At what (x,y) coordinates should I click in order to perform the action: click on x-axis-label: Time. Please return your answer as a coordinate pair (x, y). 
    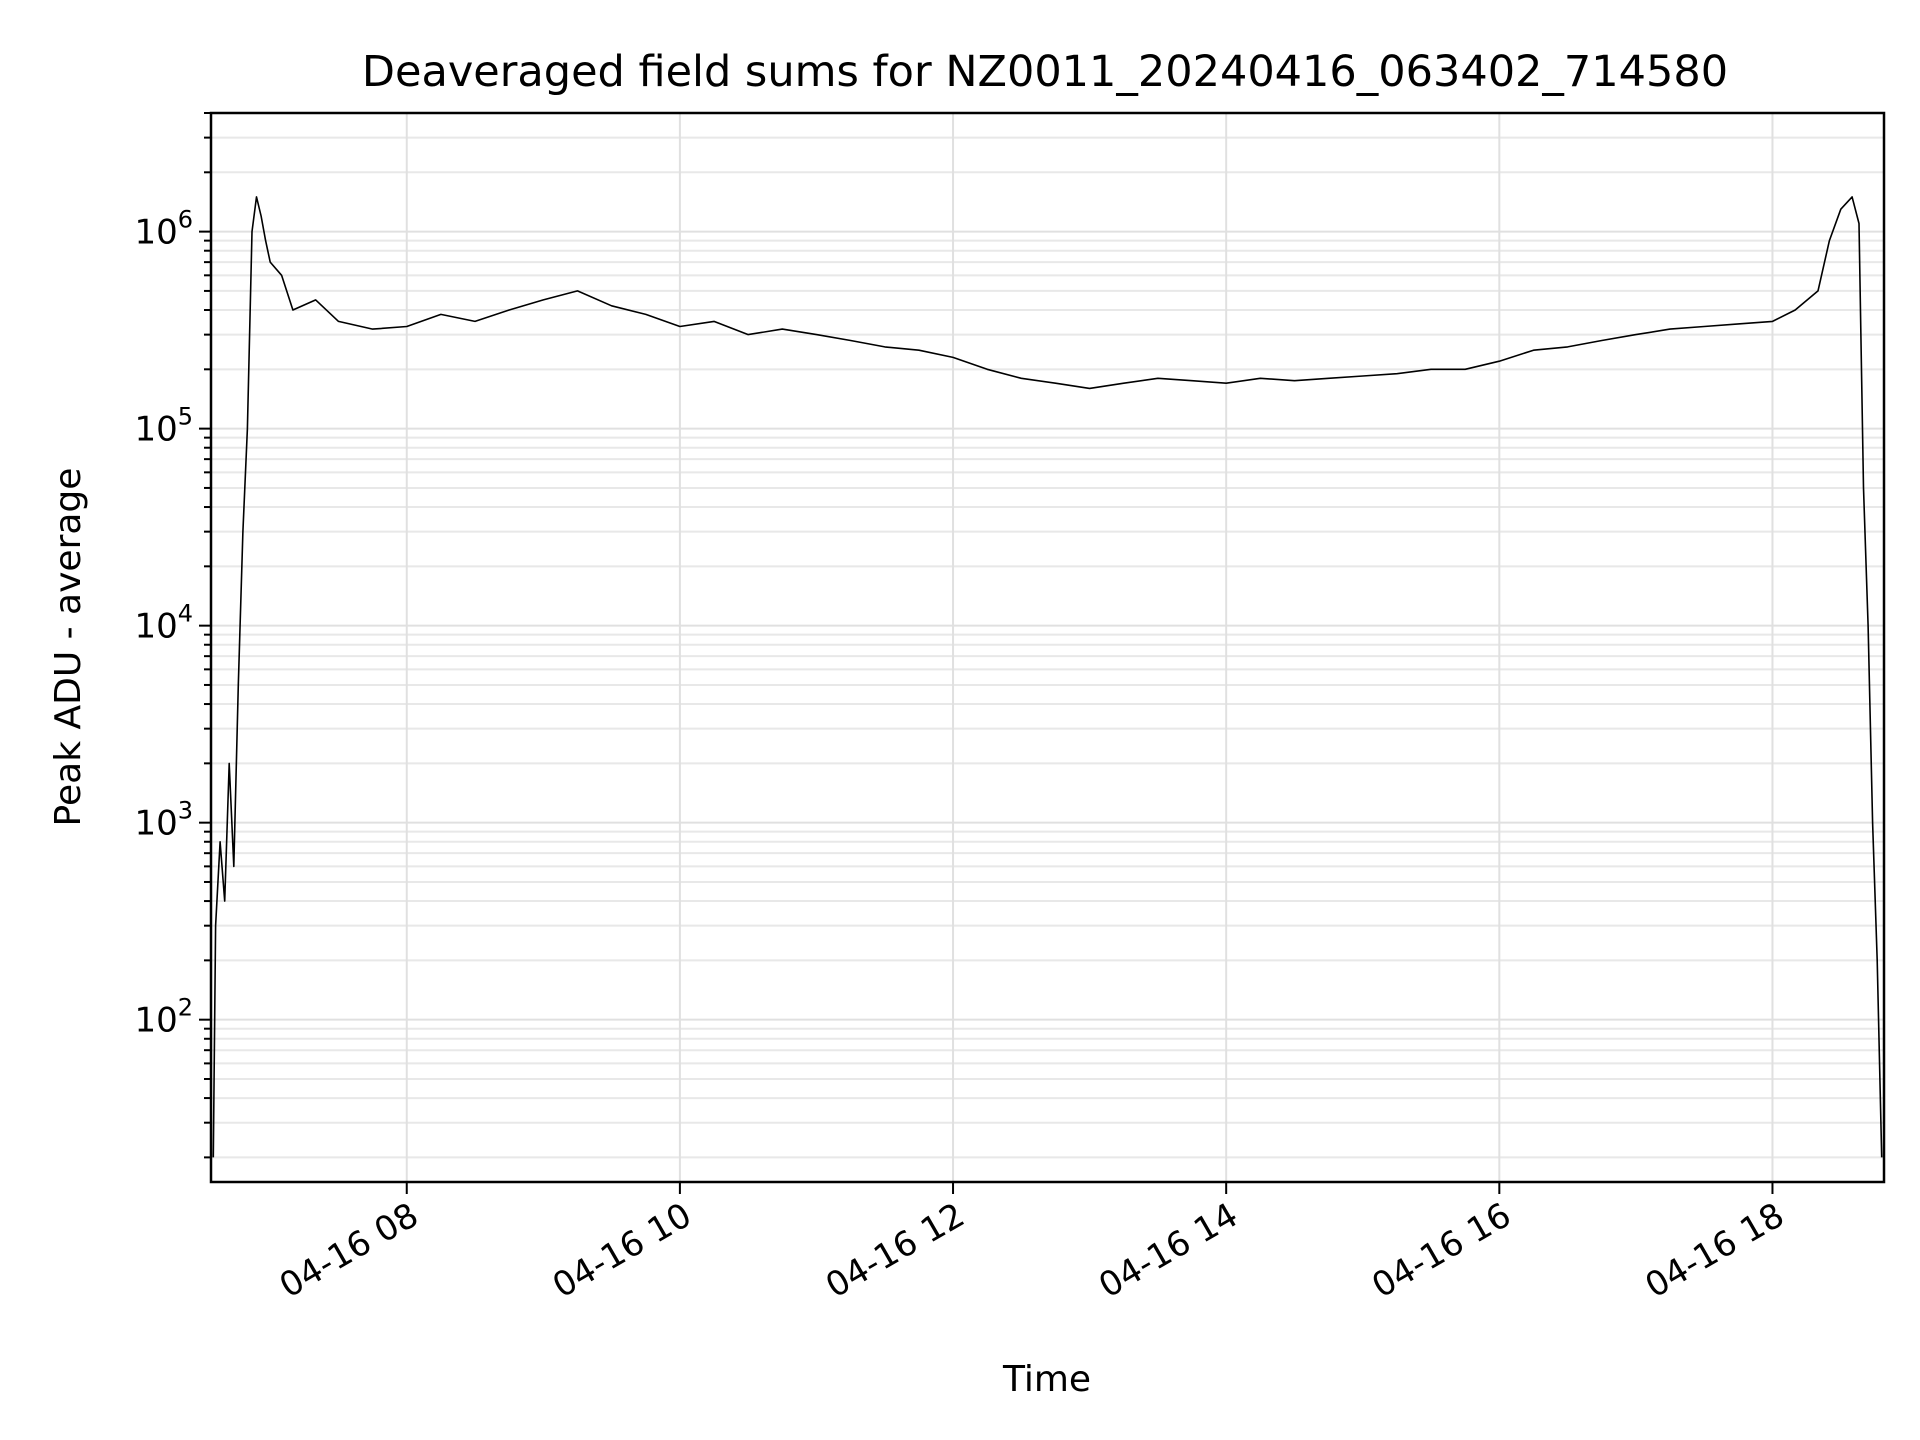
    Looking at the image, I should click on (1046, 1379).